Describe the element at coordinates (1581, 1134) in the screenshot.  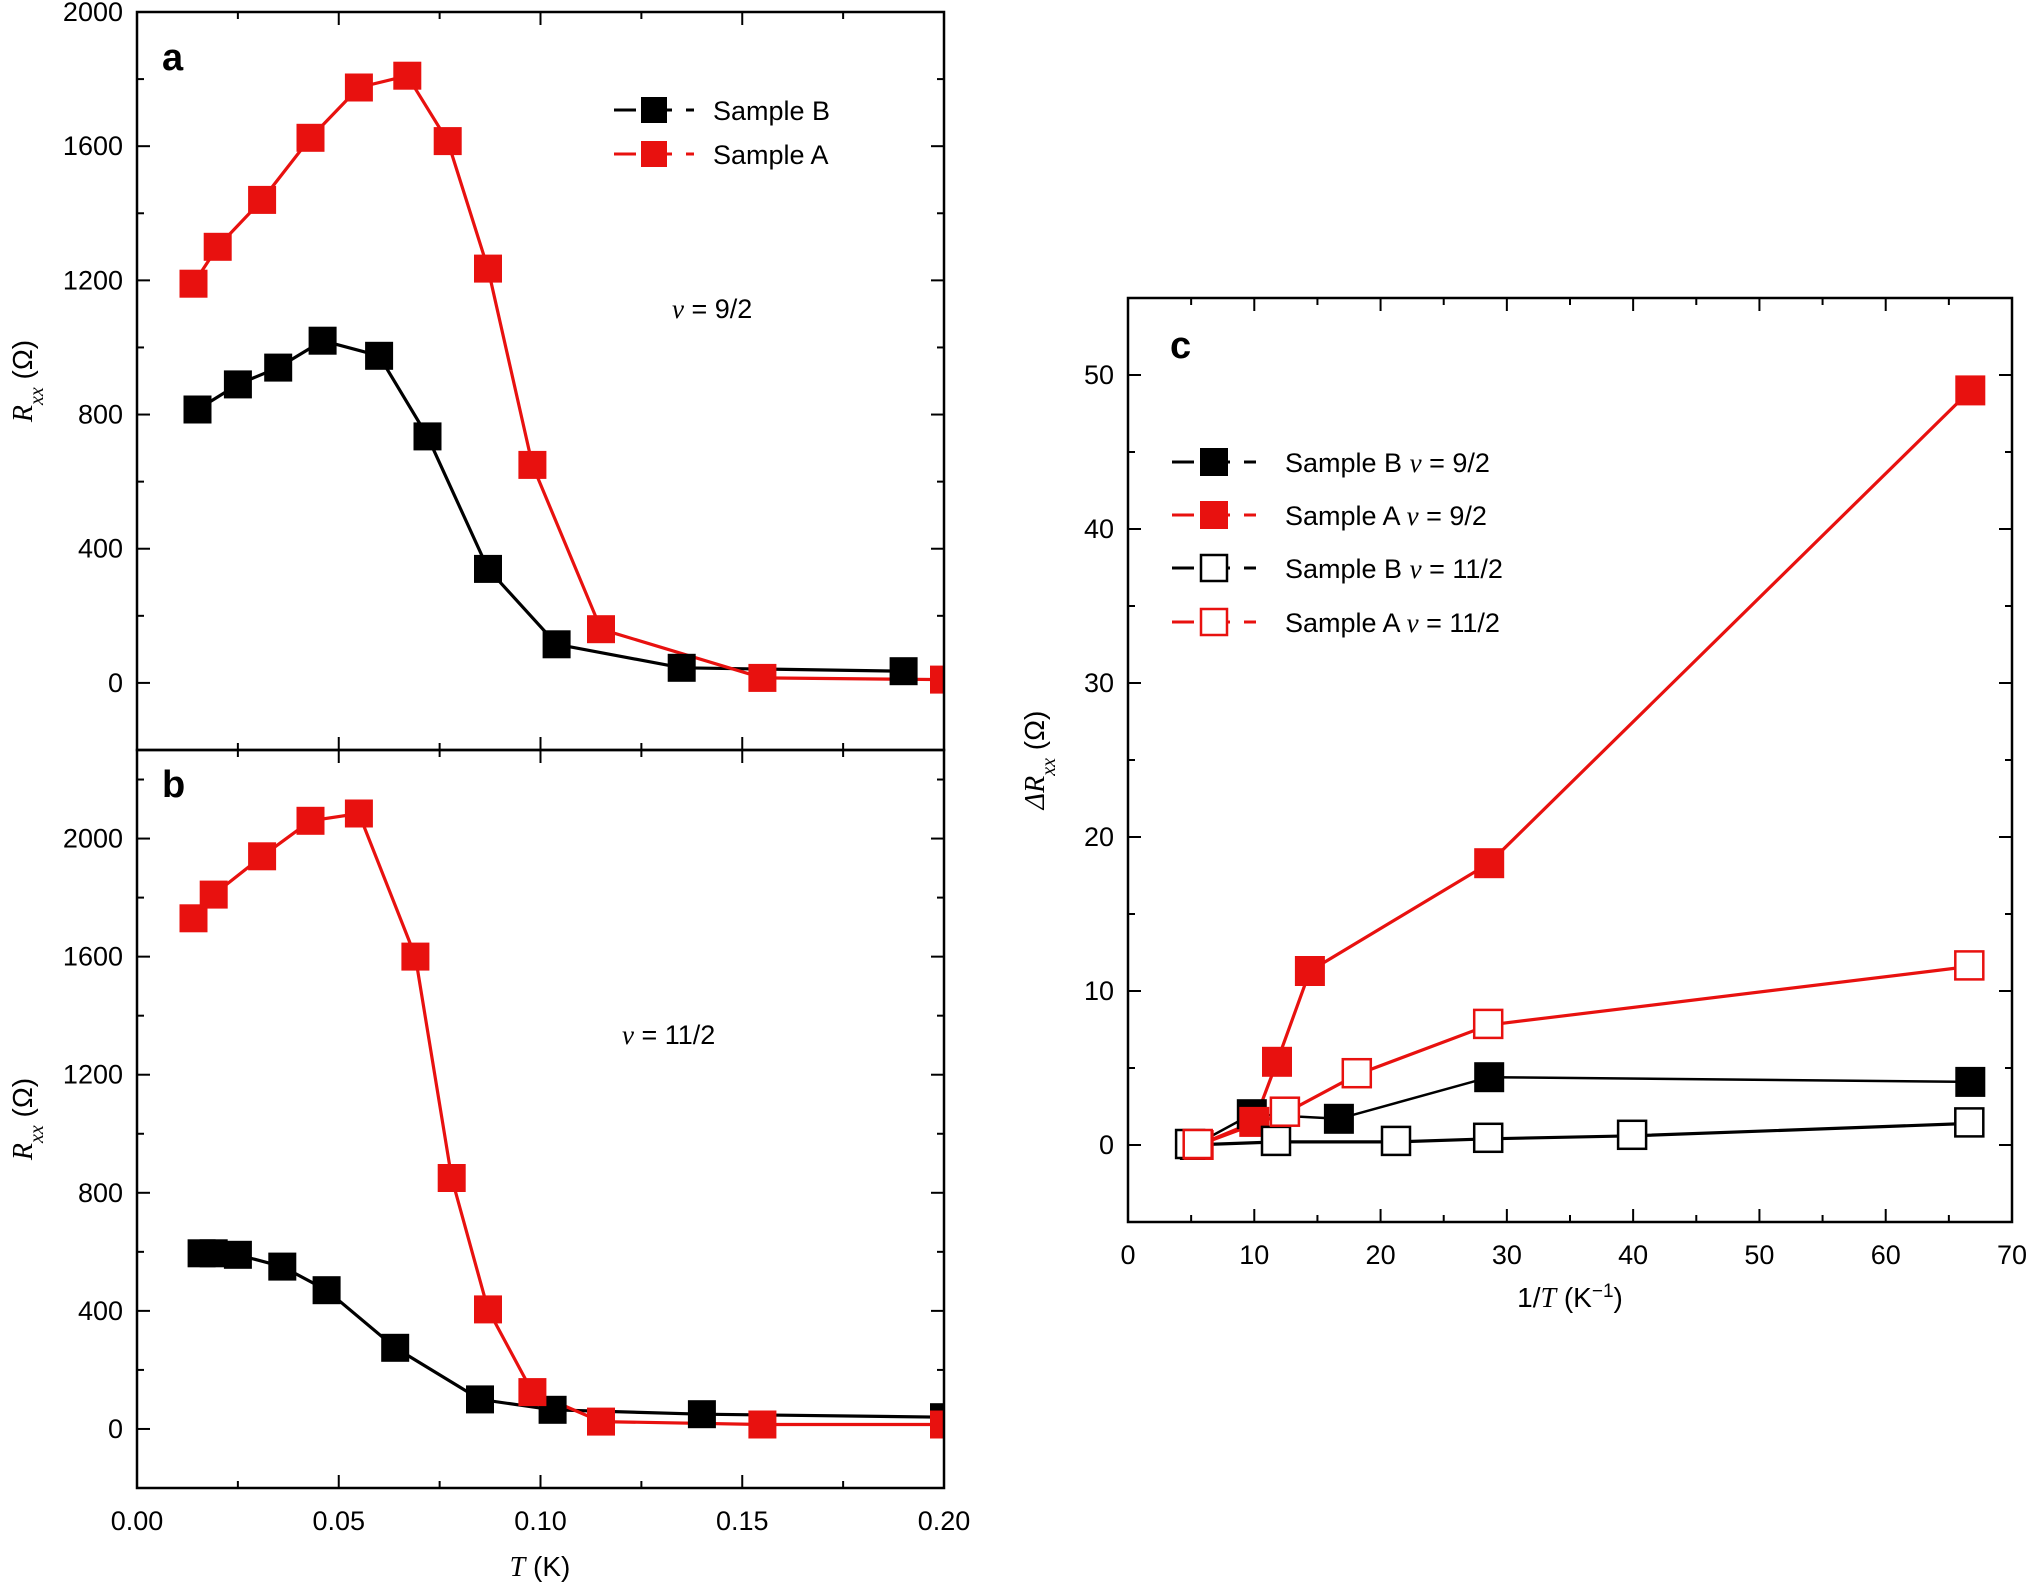
I see `panel-c-series-2-line` at that location.